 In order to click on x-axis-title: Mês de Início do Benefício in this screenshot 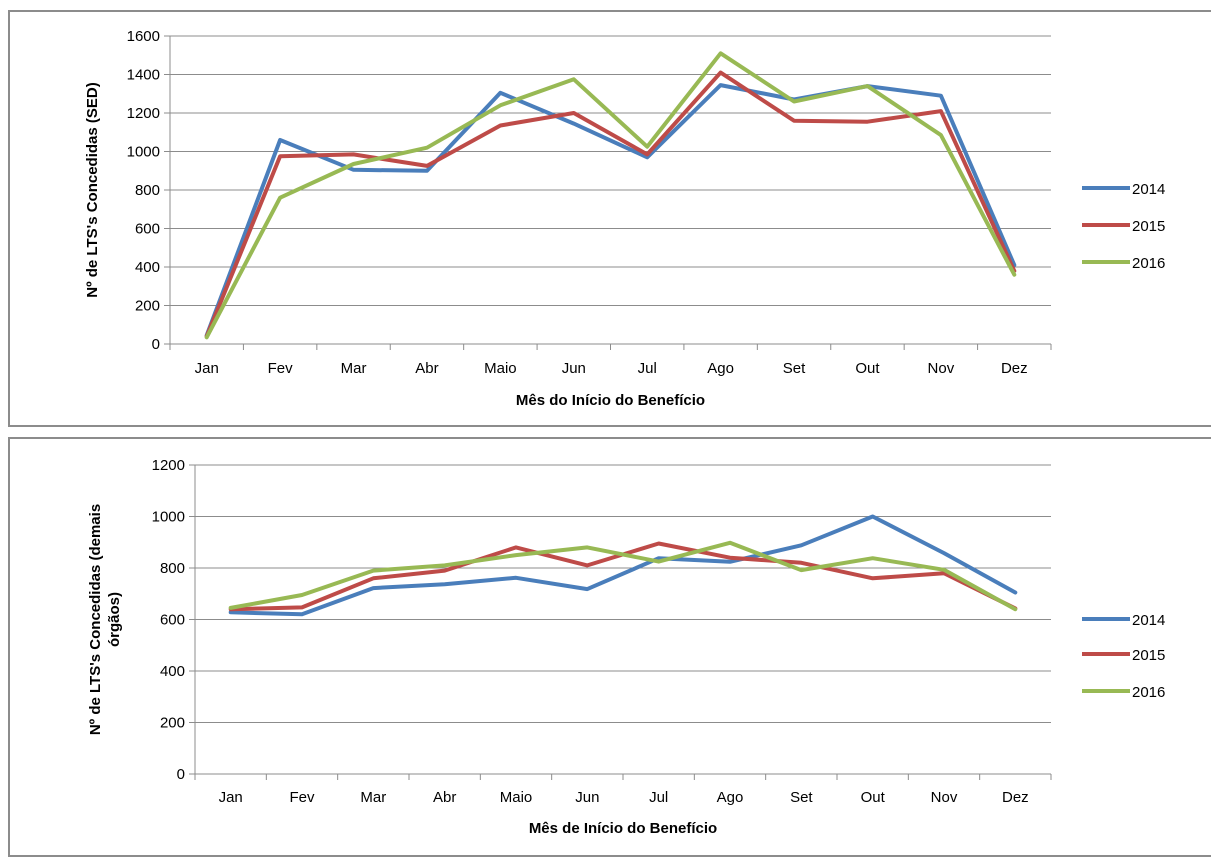, I will do `click(623, 828)`.